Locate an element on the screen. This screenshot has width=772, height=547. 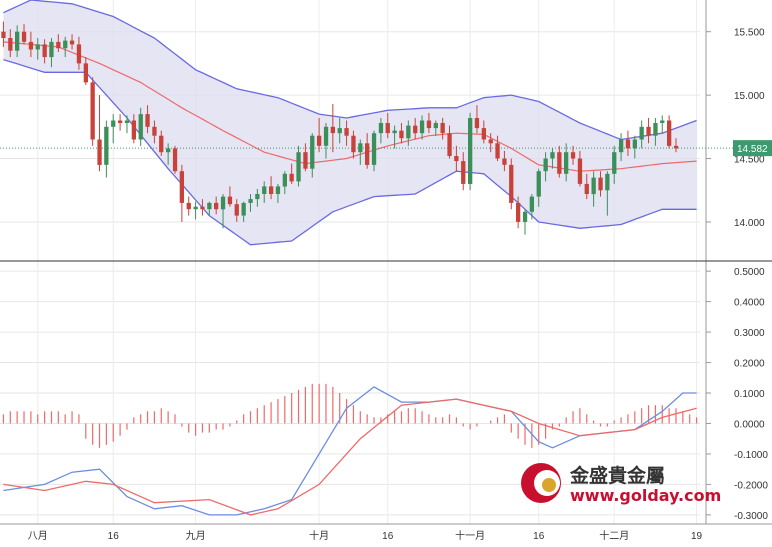
macd-tick-label: -0.1000 is located at coordinates (751, 455).